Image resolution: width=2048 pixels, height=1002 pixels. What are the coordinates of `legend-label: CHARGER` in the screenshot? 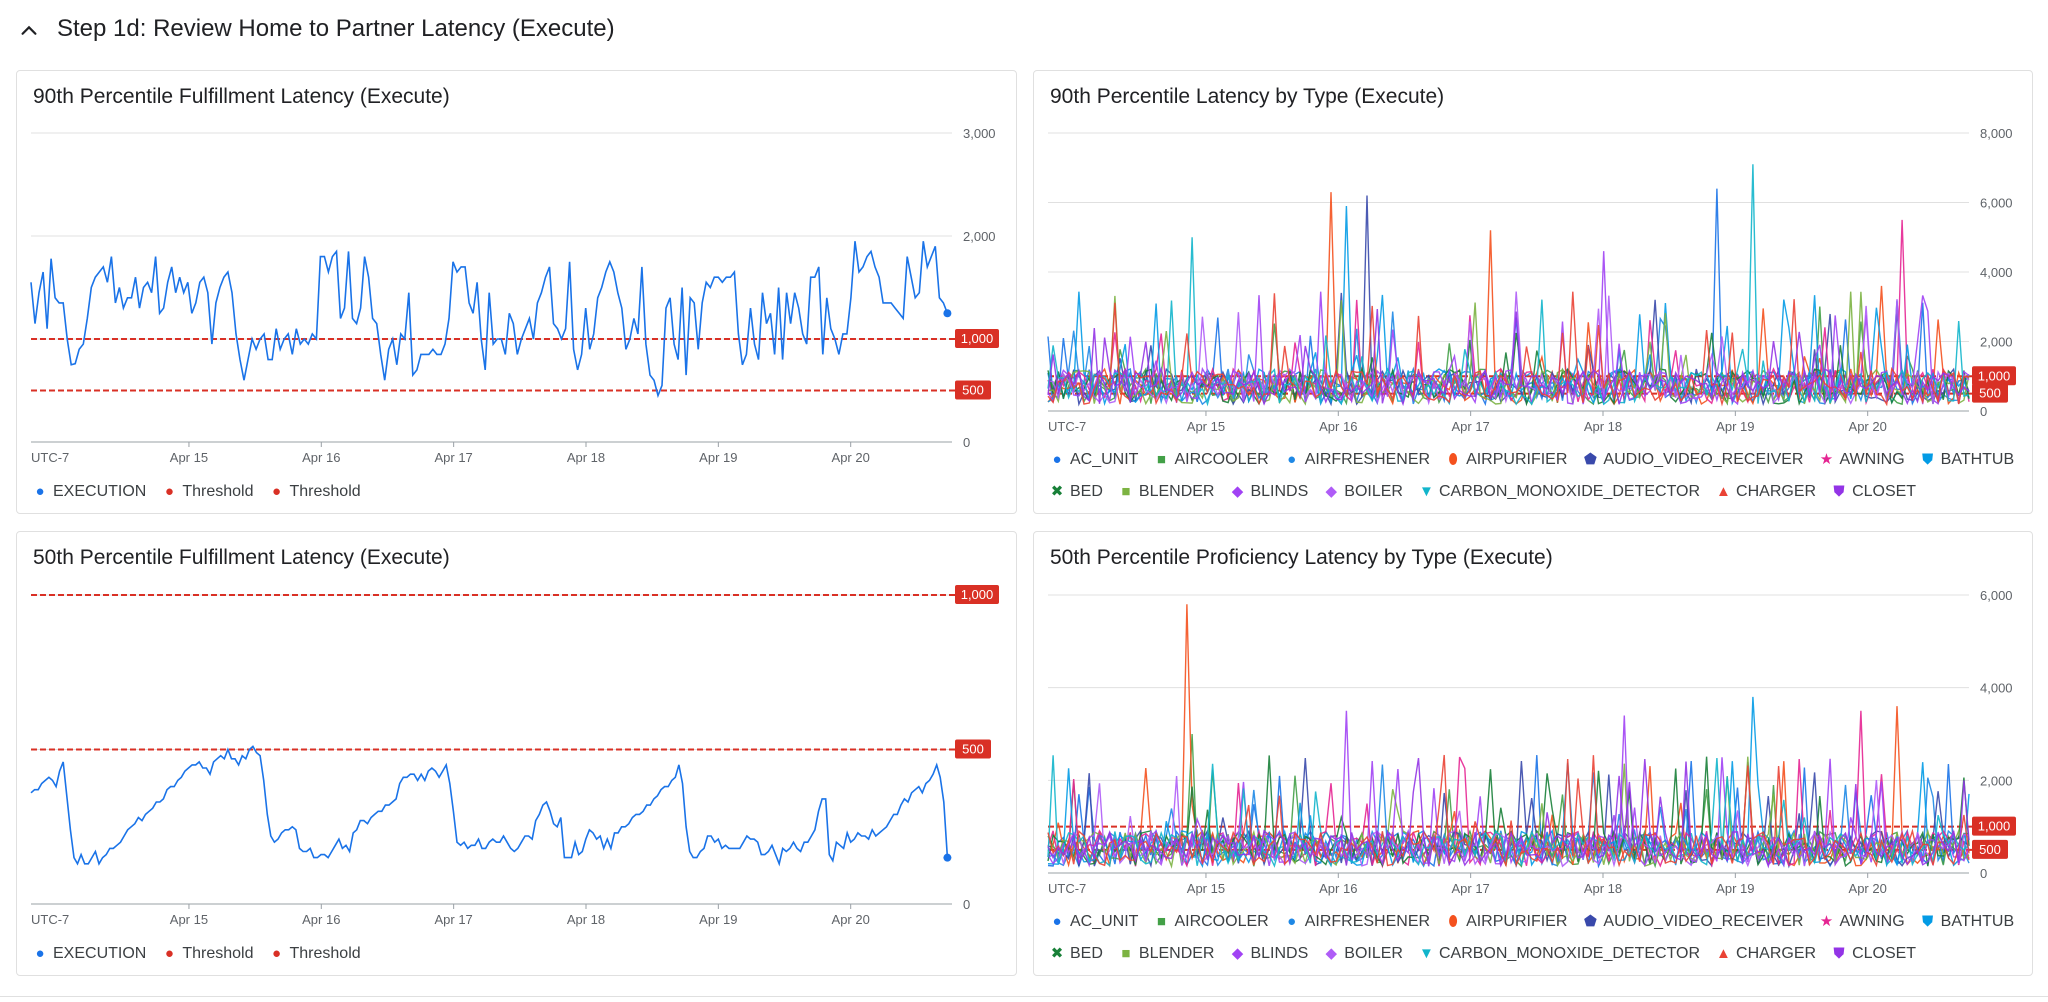 It's located at (1776, 491).